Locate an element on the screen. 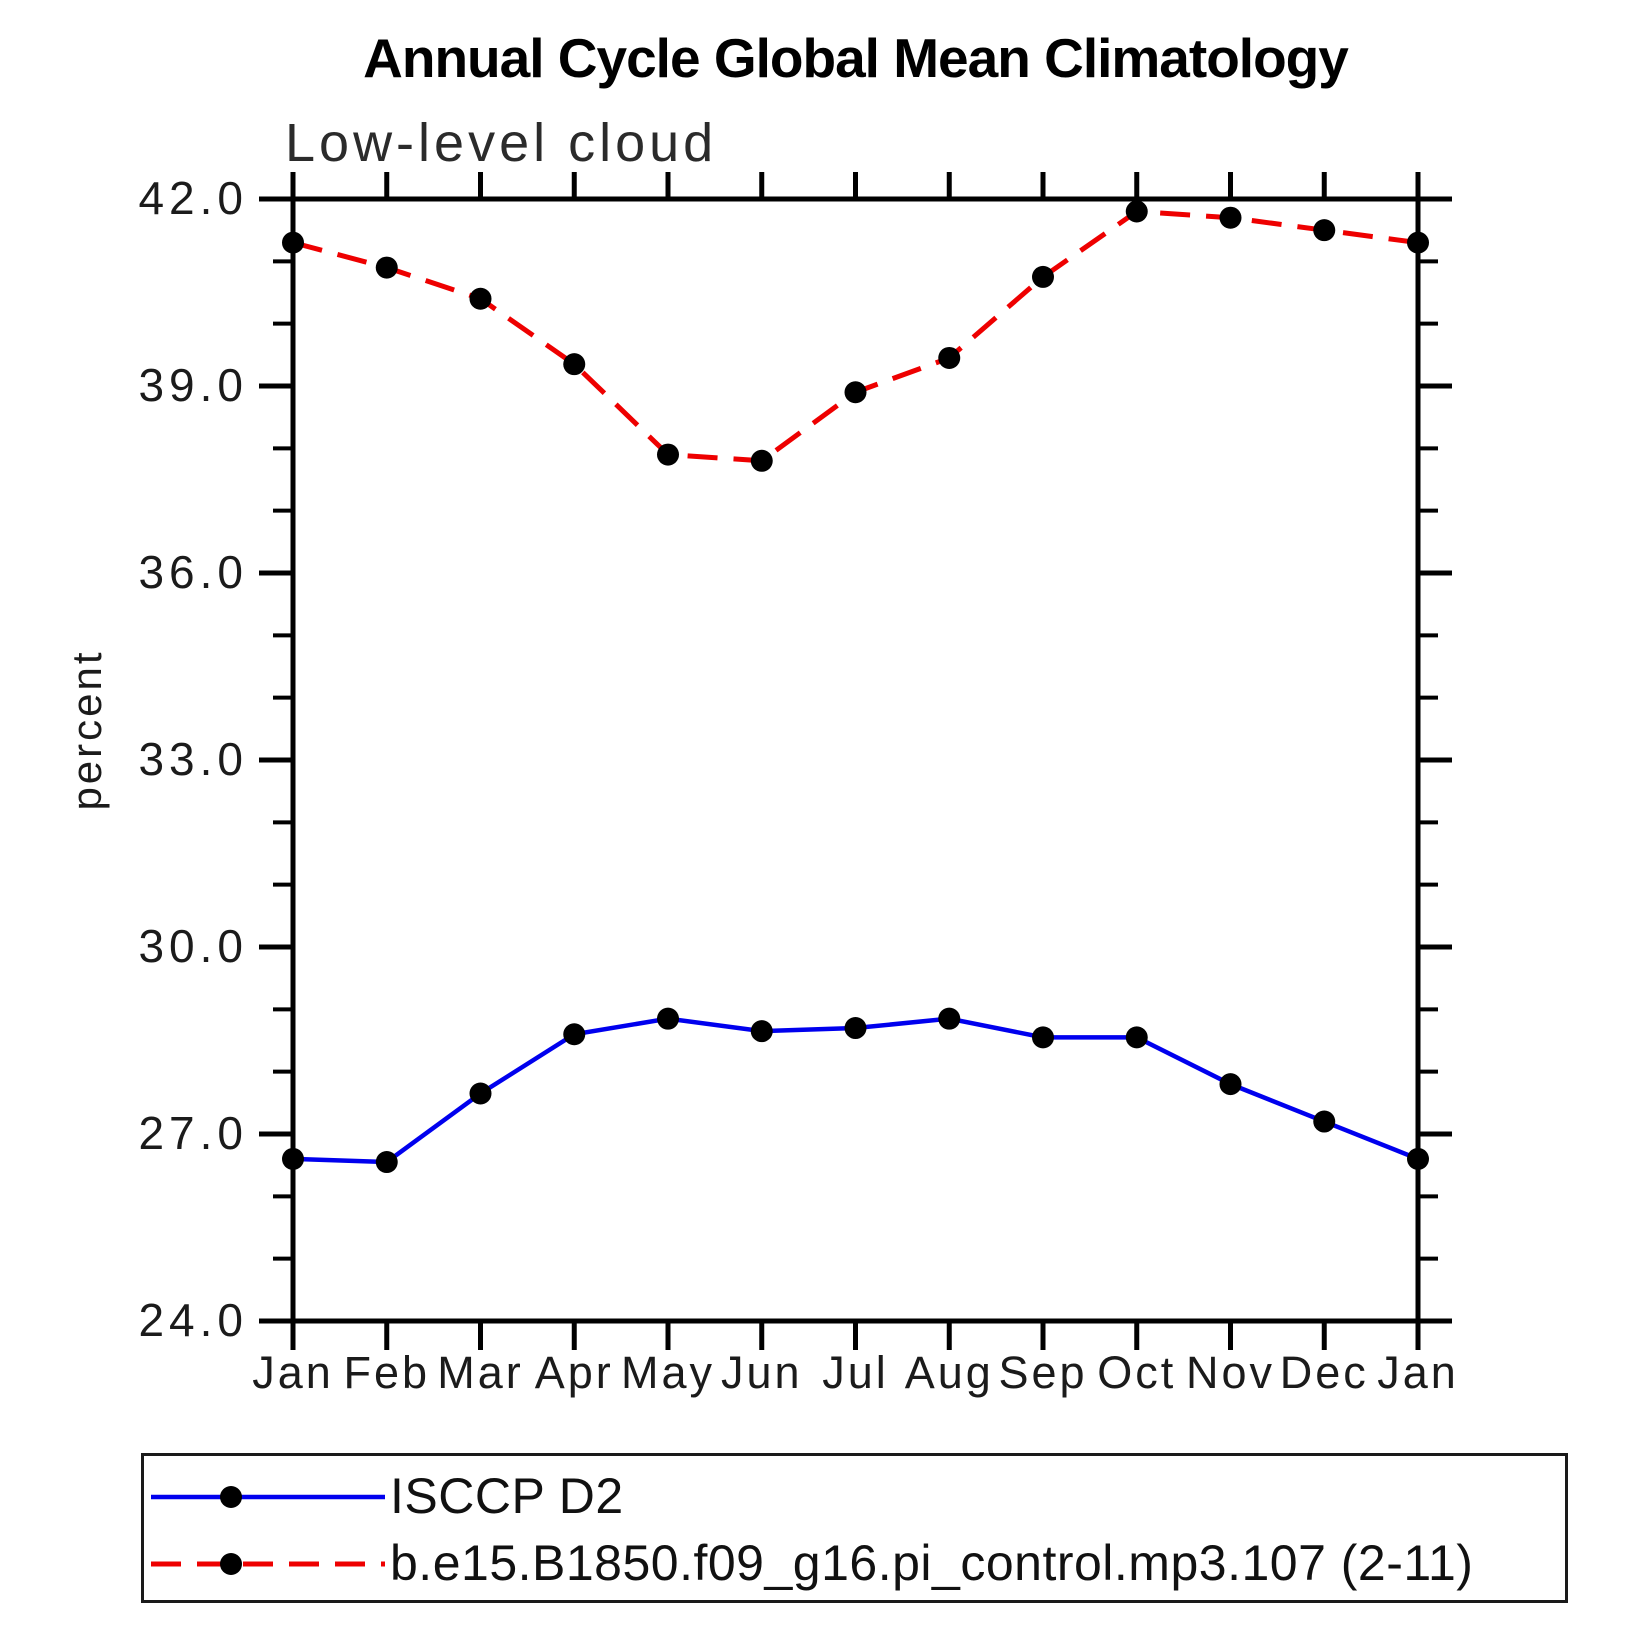 The width and height of the screenshot is (1641, 1641). x-tick-label: Oct is located at coordinates (1137, 1372).